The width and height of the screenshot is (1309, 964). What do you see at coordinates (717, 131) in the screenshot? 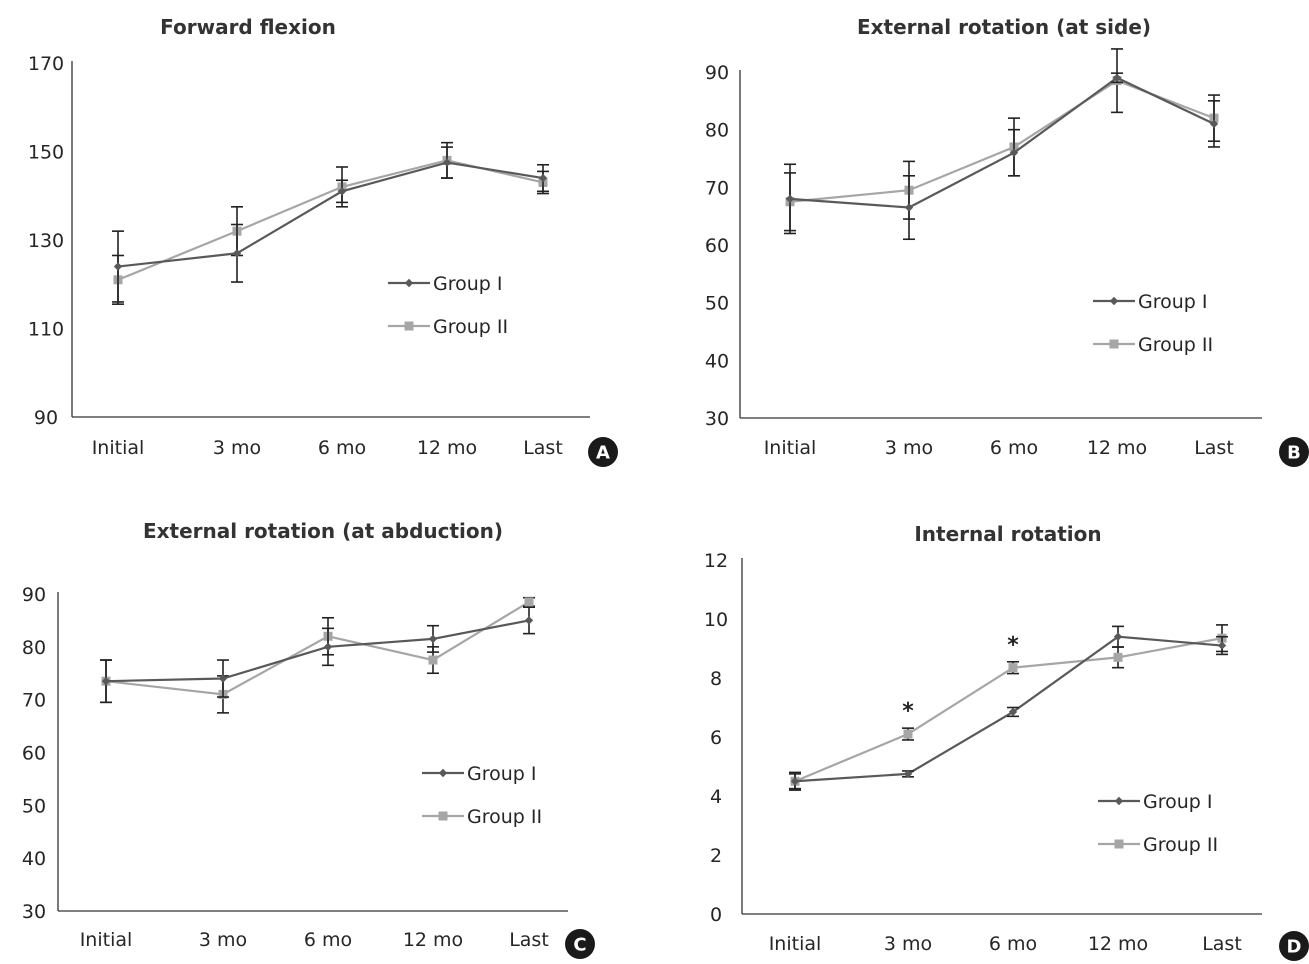
I see `y-tick-label: 80` at bounding box center [717, 131].